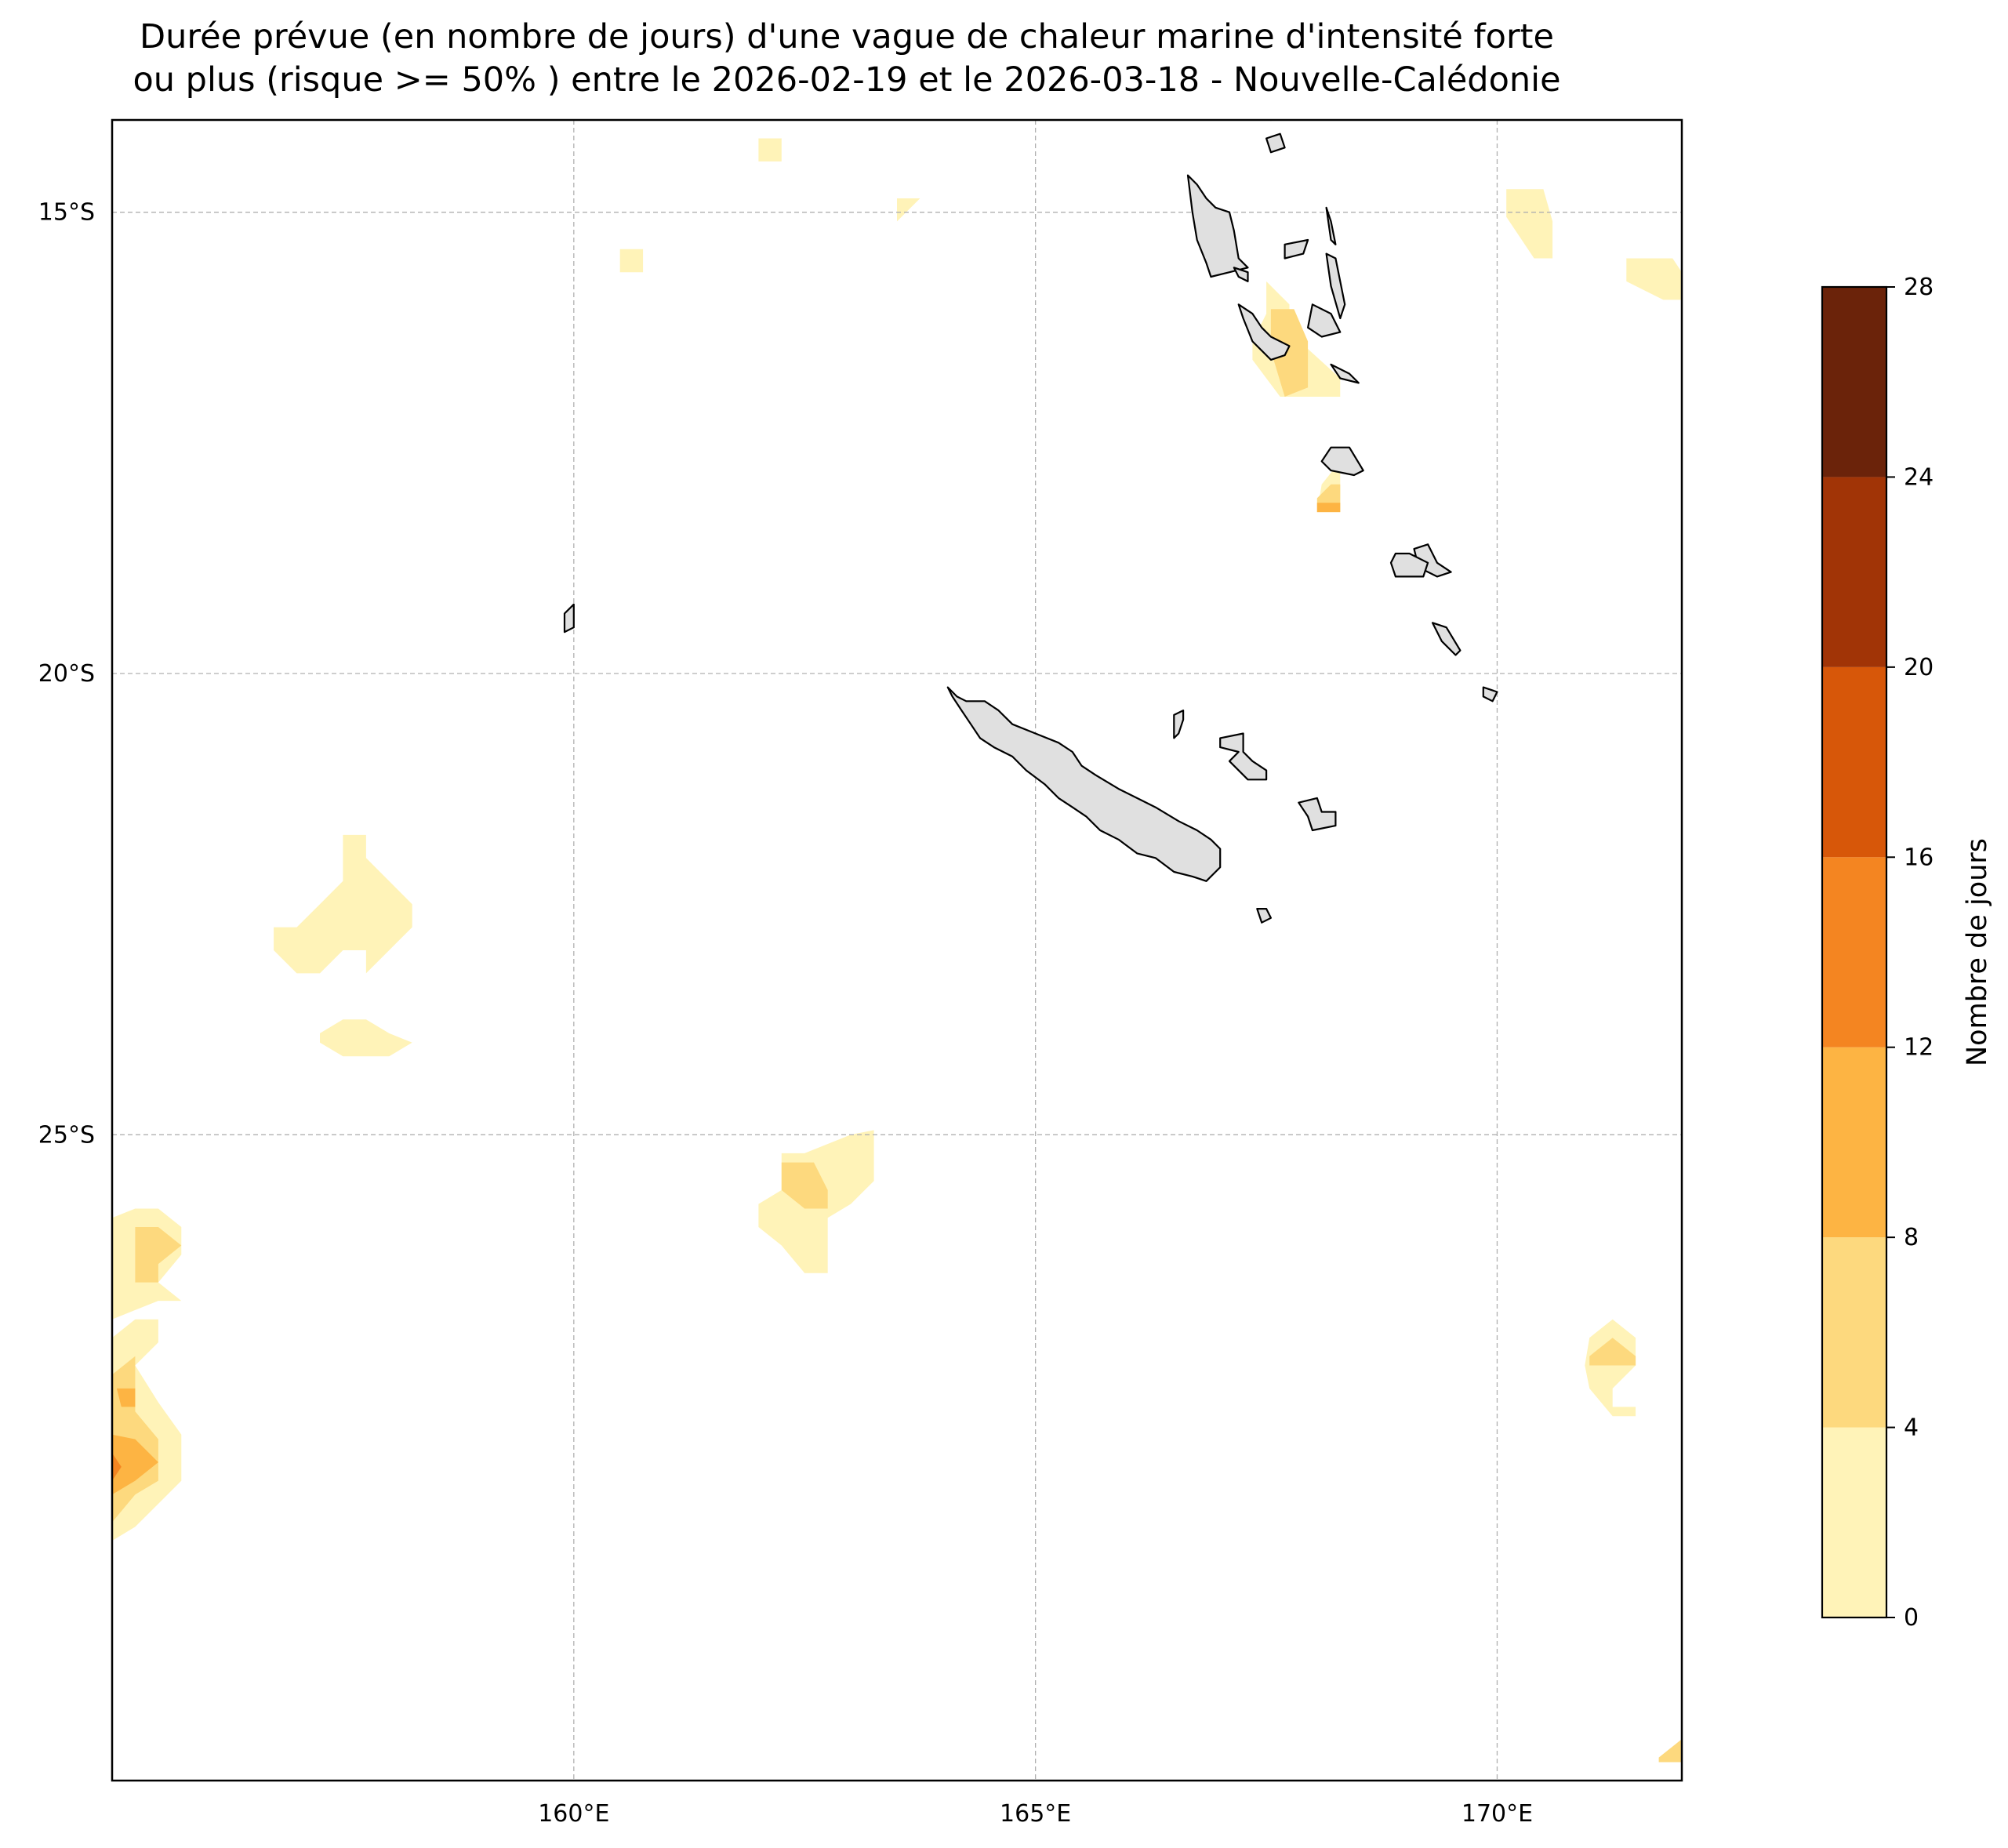 The height and width of the screenshot is (1848, 2008). I want to click on colorbar-tick-label: 20, so click(1919, 667).